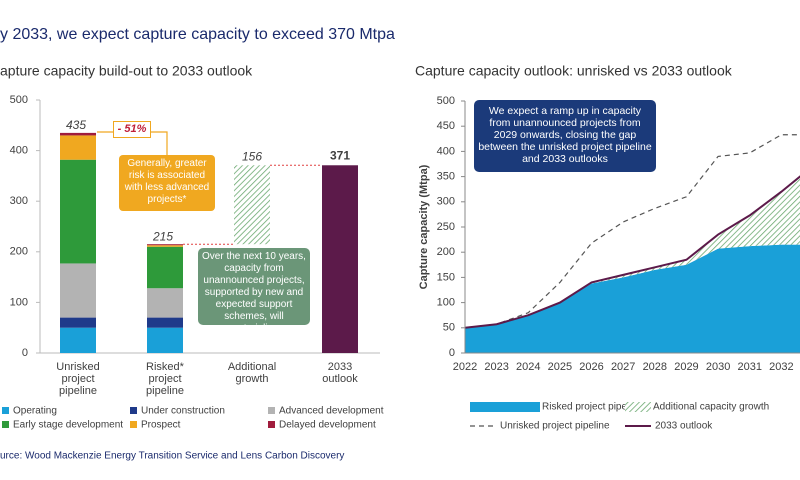 The height and width of the screenshot is (480, 800). Describe the element at coordinates (591, 367) in the screenshot. I see `x-tick-label: 2026` at that location.